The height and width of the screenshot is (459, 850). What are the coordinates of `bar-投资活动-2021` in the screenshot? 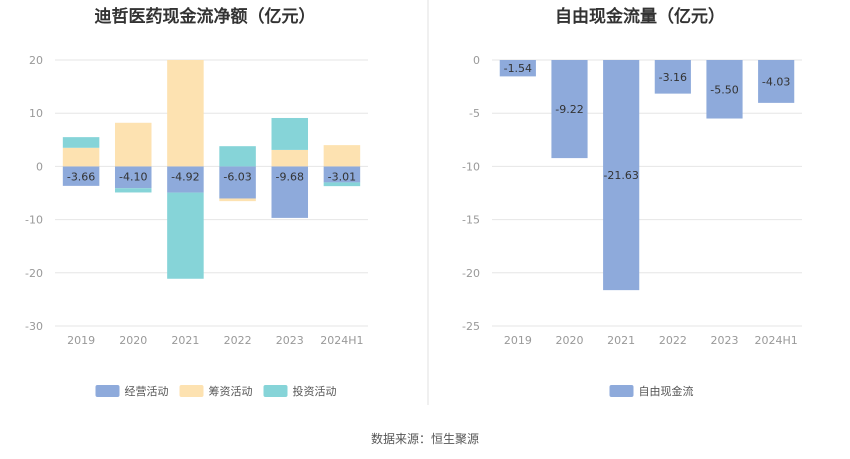 It's located at (185, 235).